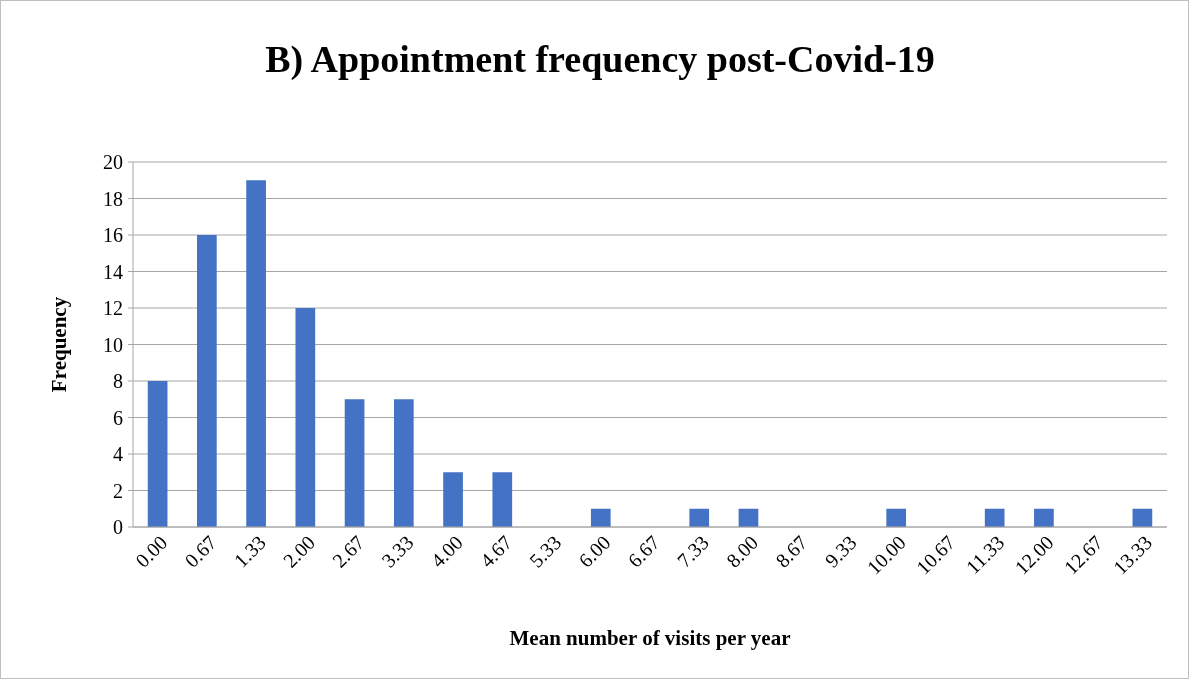  I want to click on y-tick-label: 2, so click(118, 490).